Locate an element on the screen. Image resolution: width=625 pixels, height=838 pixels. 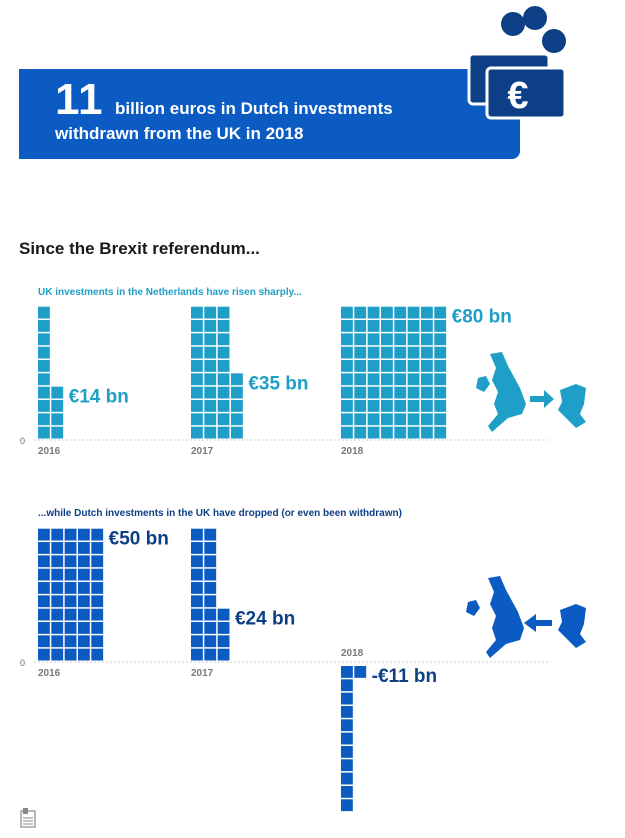
chart1-category-label-2018: 2018 is located at coordinates (352, 451).